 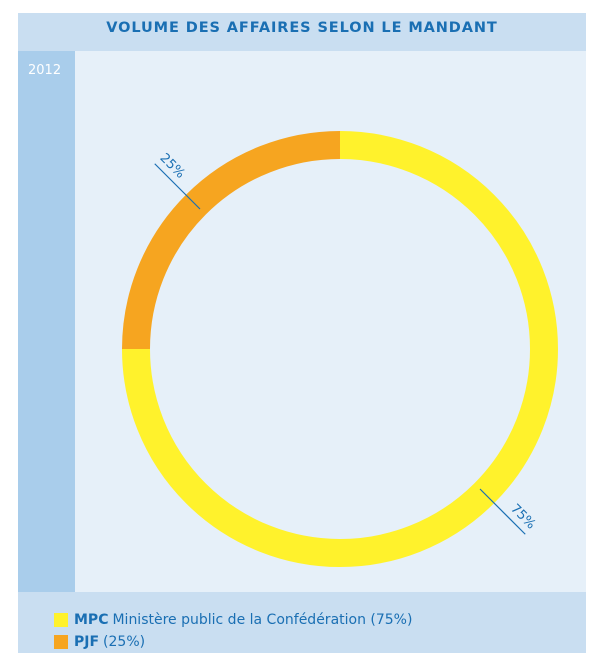 I want to click on chart-title: VOLUME DES AFFAIRES SELON LE MANDANT, so click(x=302, y=28).